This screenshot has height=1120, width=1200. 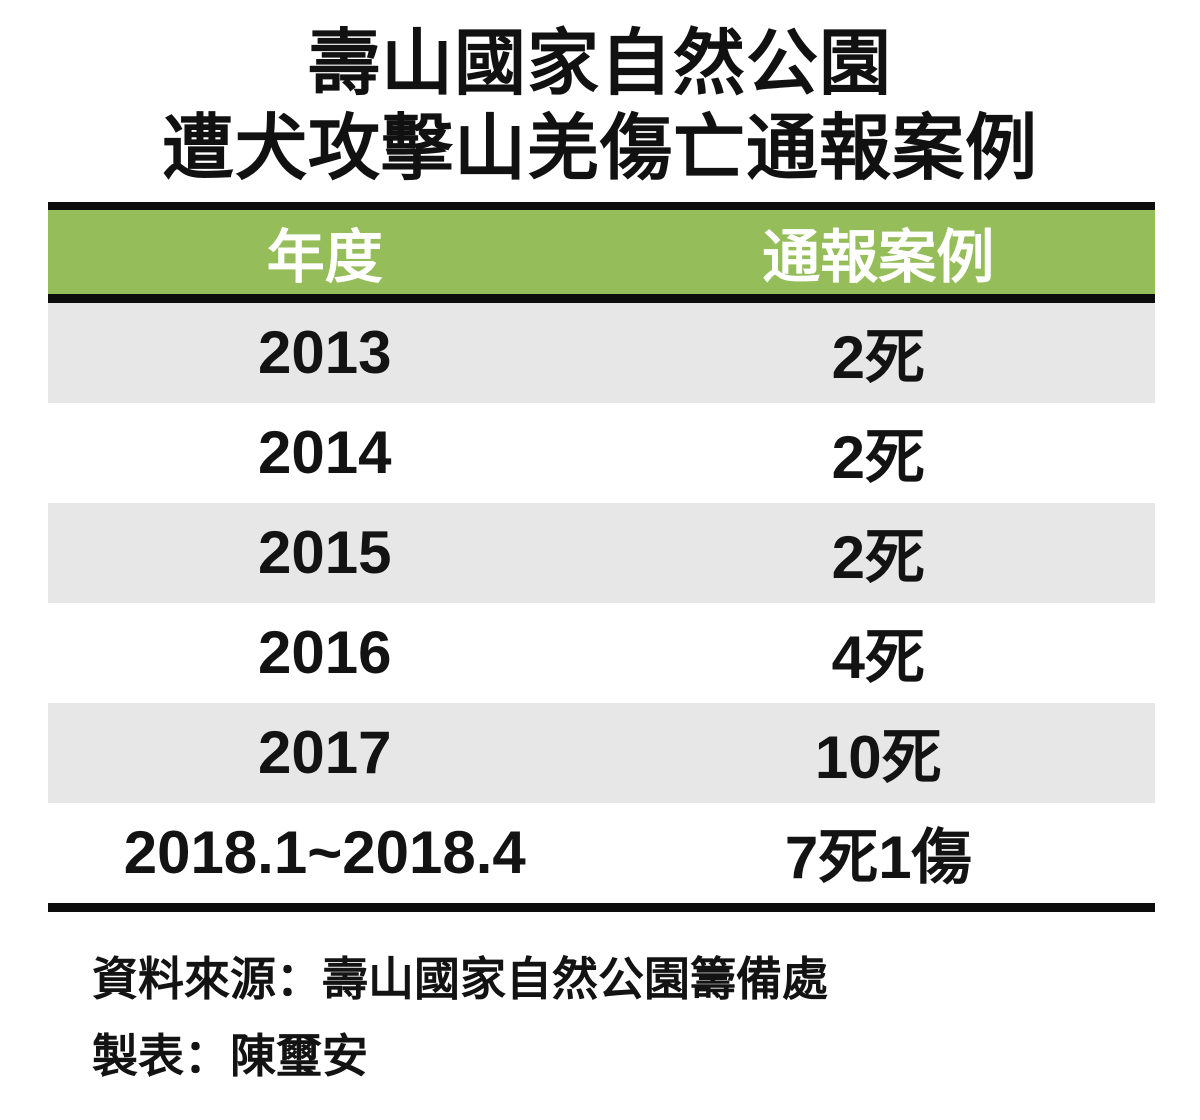 What do you see at coordinates (599, 64) in the screenshot?
I see `page-title-line1: 壽山國家自然公園` at bounding box center [599, 64].